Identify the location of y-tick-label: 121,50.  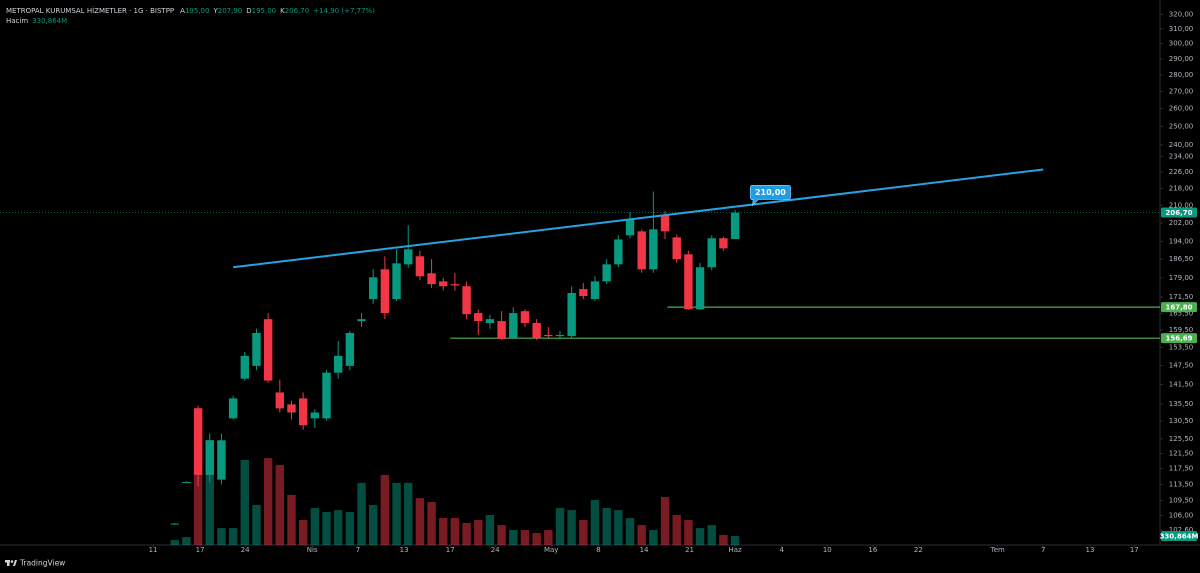
(1181, 454).